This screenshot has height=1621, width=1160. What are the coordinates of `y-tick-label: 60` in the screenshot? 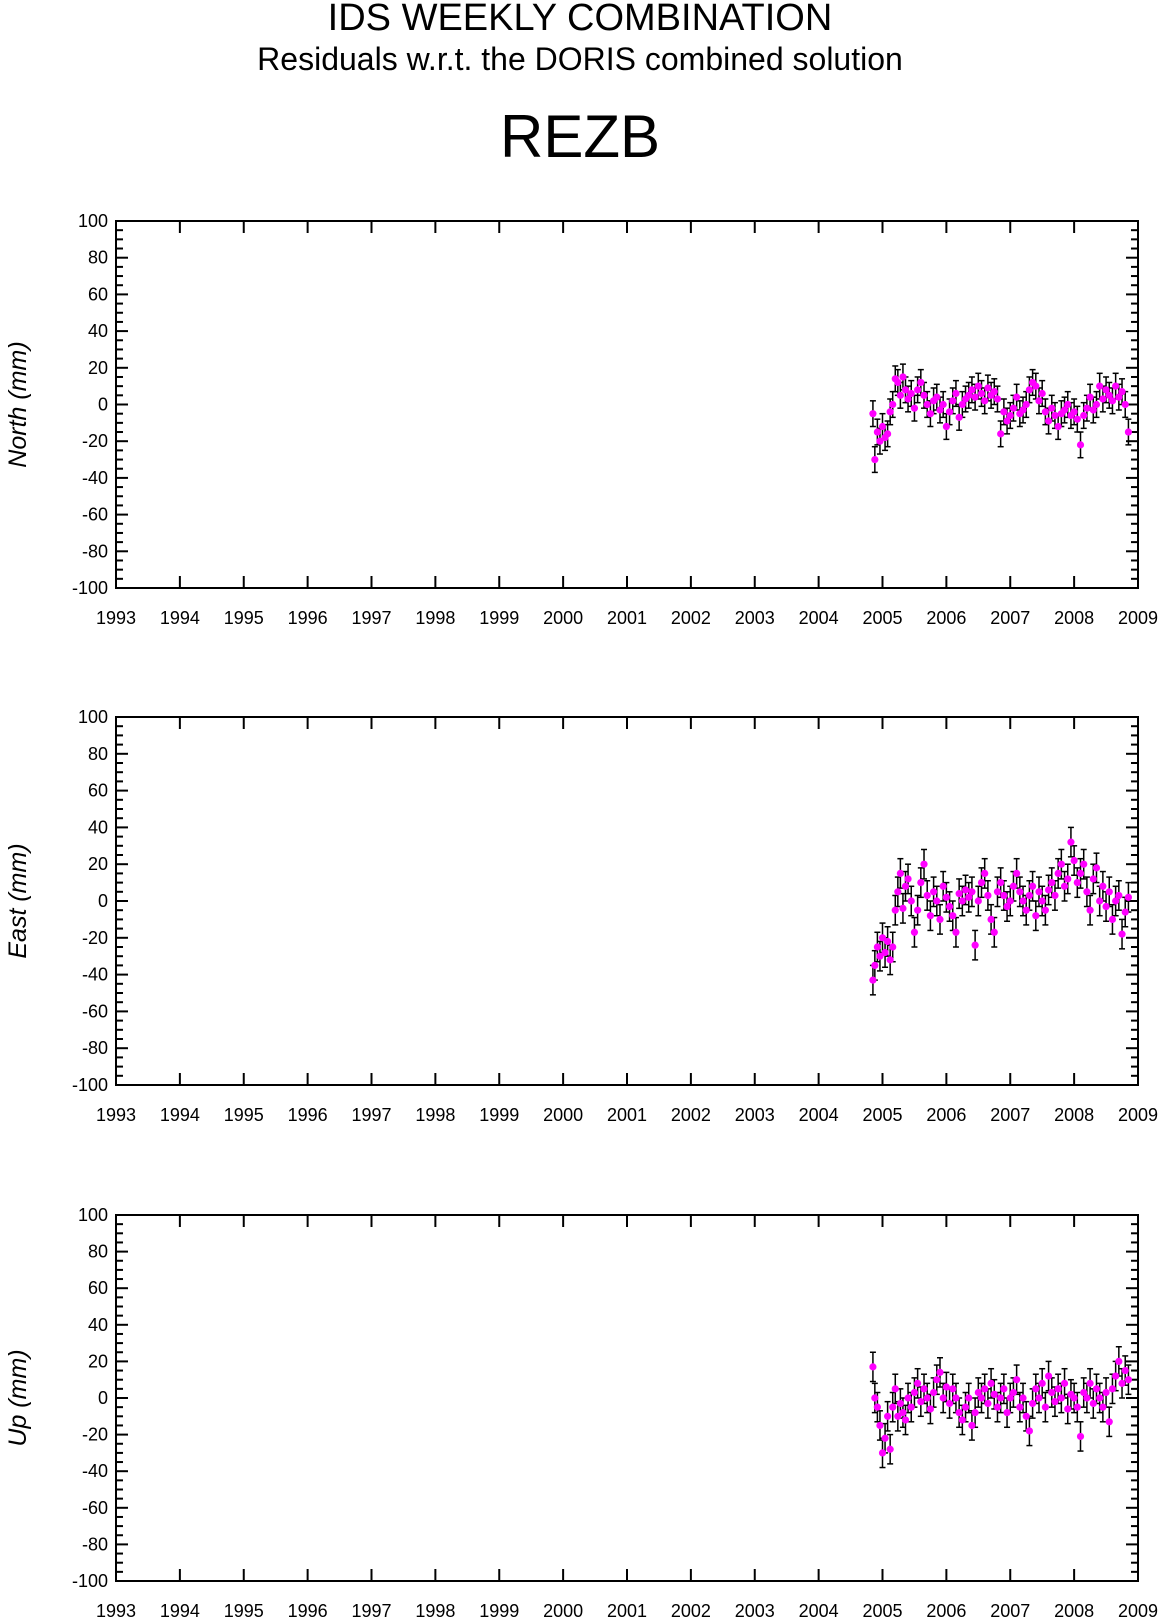 It's located at (98, 1288).